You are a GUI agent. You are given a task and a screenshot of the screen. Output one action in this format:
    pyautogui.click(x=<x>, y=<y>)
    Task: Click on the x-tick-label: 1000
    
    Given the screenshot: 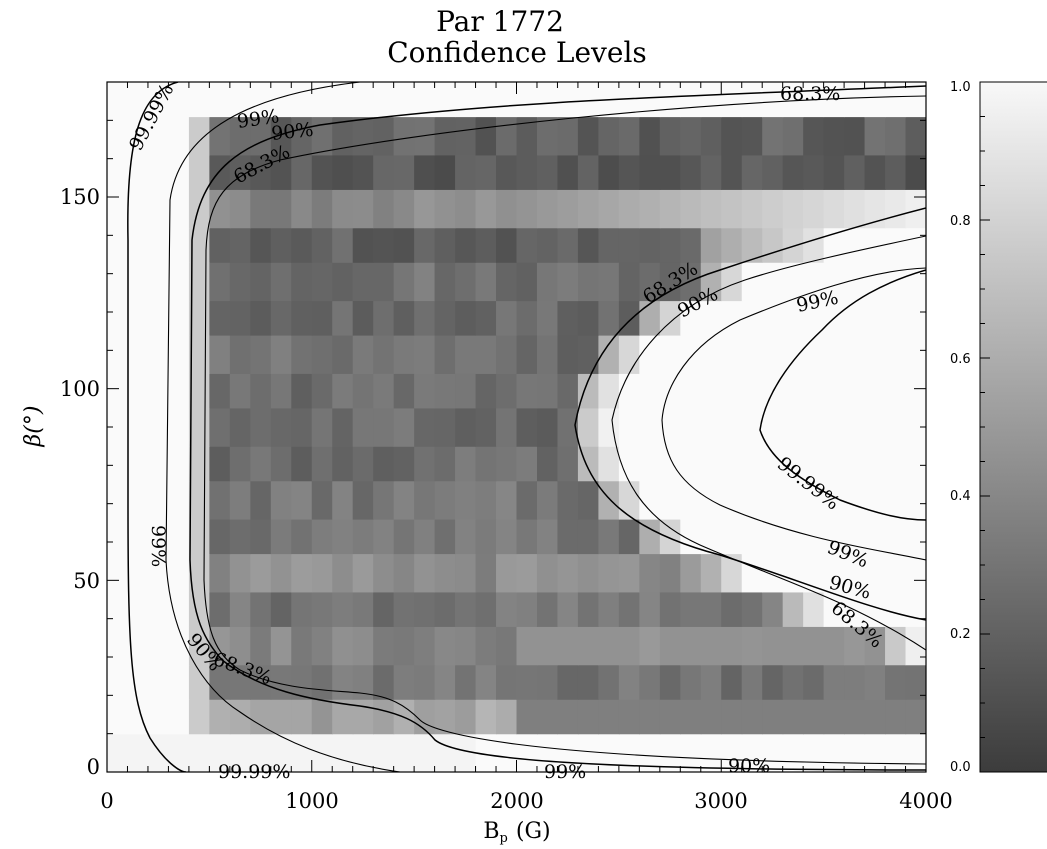 What is the action you would take?
    pyautogui.click(x=311, y=801)
    